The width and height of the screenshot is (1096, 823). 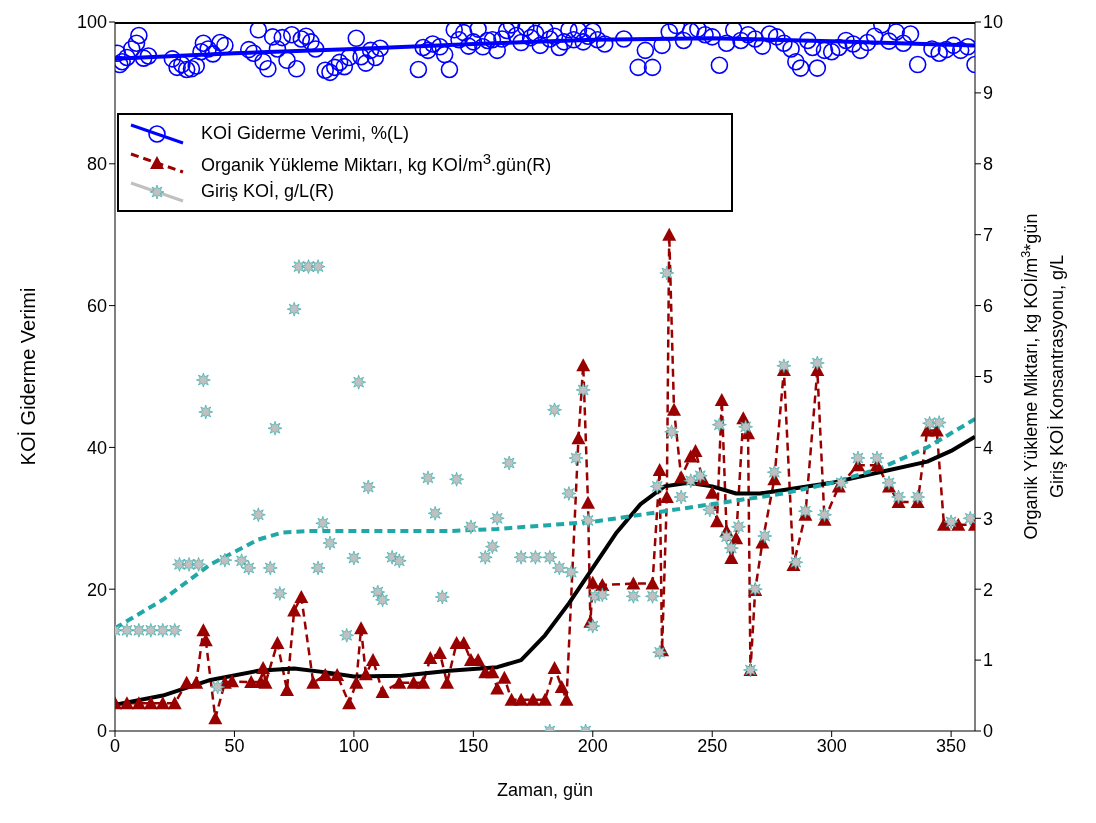 What do you see at coordinates (988, 447) in the screenshot?
I see `y2-tick-label: 4` at bounding box center [988, 447].